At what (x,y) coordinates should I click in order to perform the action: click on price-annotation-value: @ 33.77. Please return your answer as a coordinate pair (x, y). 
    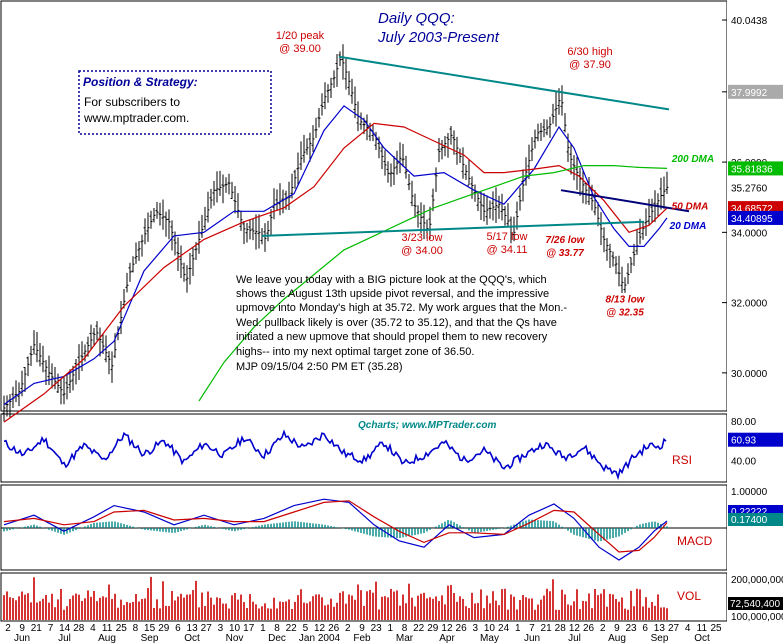
    Looking at the image, I should click on (565, 253).